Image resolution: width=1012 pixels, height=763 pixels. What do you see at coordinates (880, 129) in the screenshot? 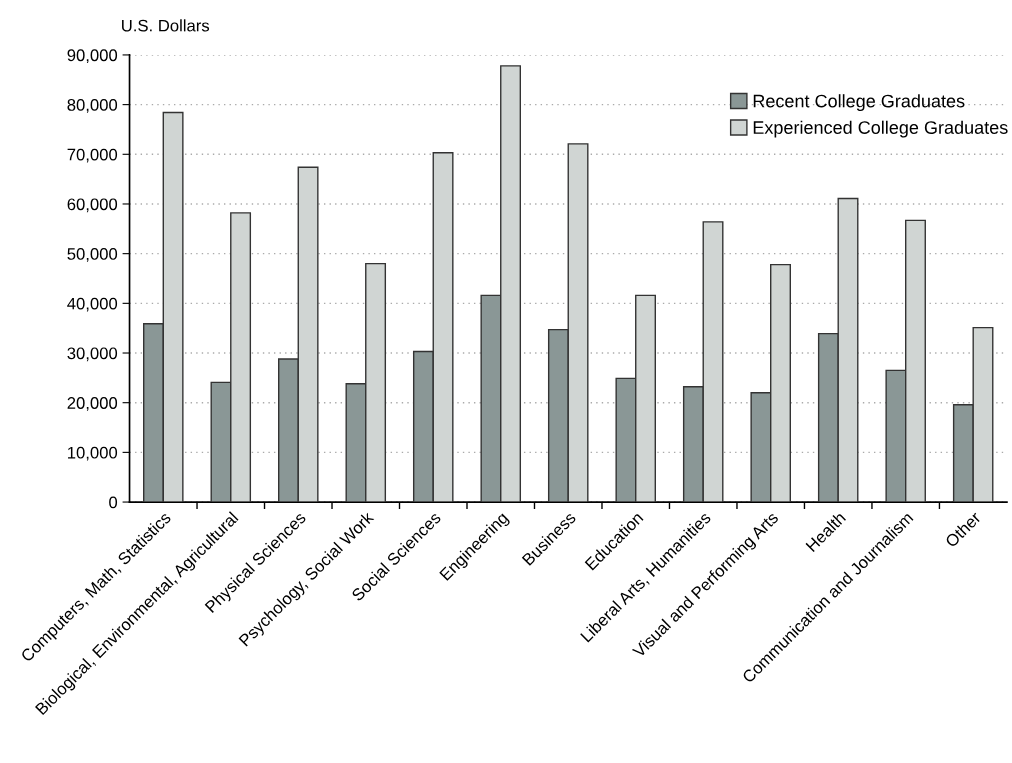
I see `legend-label: Experienced College Graduates` at bounding box center [880, 129].